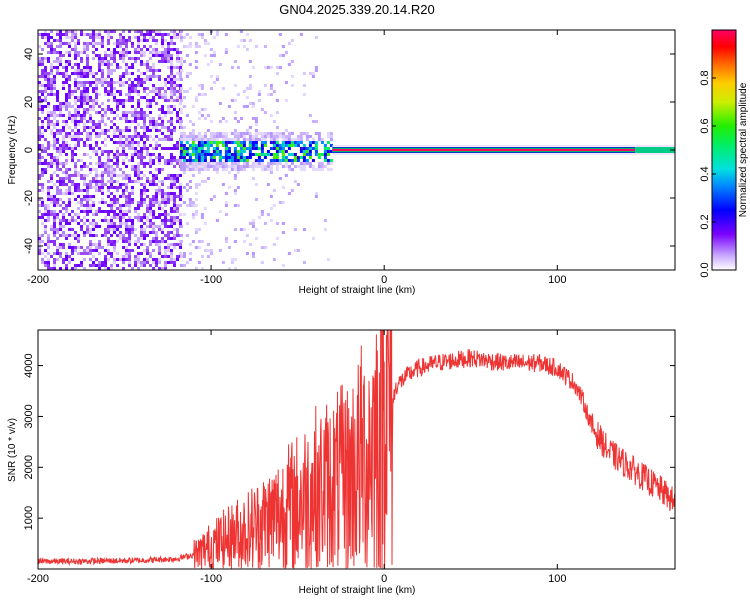 This screenshot has height=600, width=750. I want to click on colorbar-tick-label: 0.6, so click(705, 125).